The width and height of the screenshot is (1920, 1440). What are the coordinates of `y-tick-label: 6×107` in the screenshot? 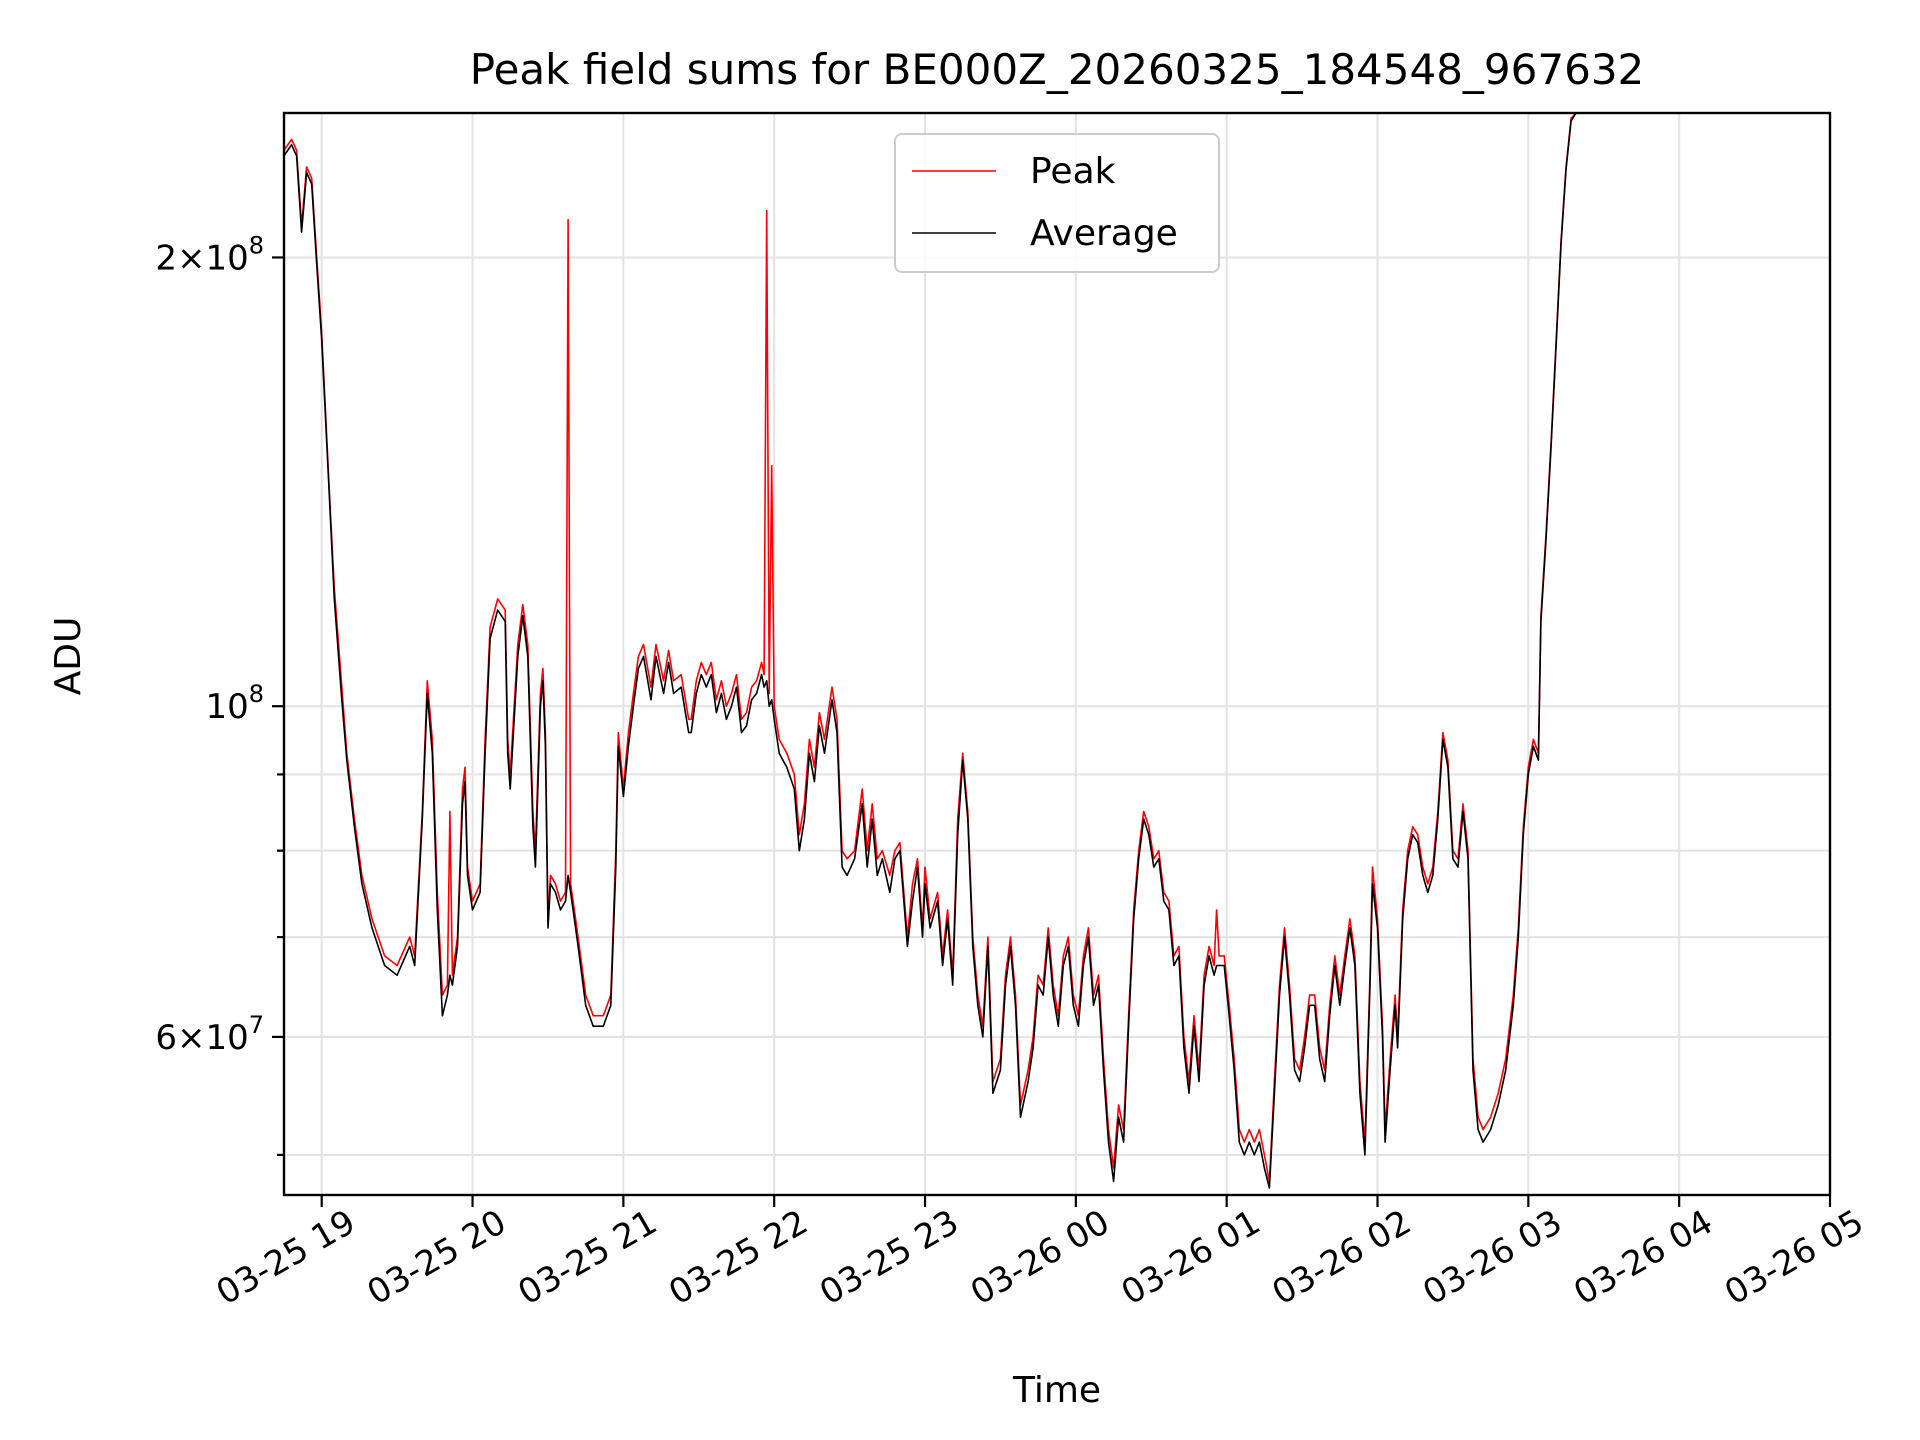 It's located at (209, 1034).